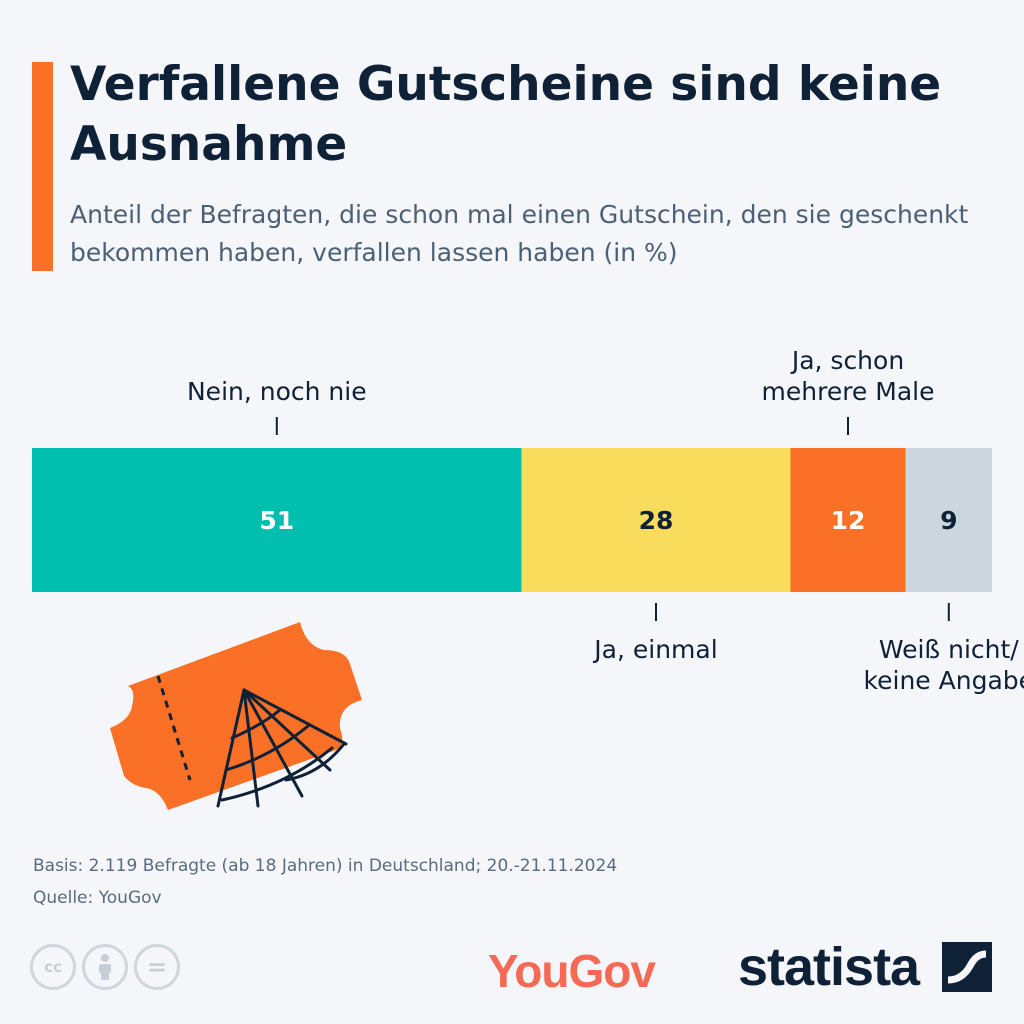 The height and width of the screenshot is (1024, 1024). What do you see at coordinates (848, 391) in the screenshot?
I see `category-label: mehrere Male` at bounding box center [848, 391].